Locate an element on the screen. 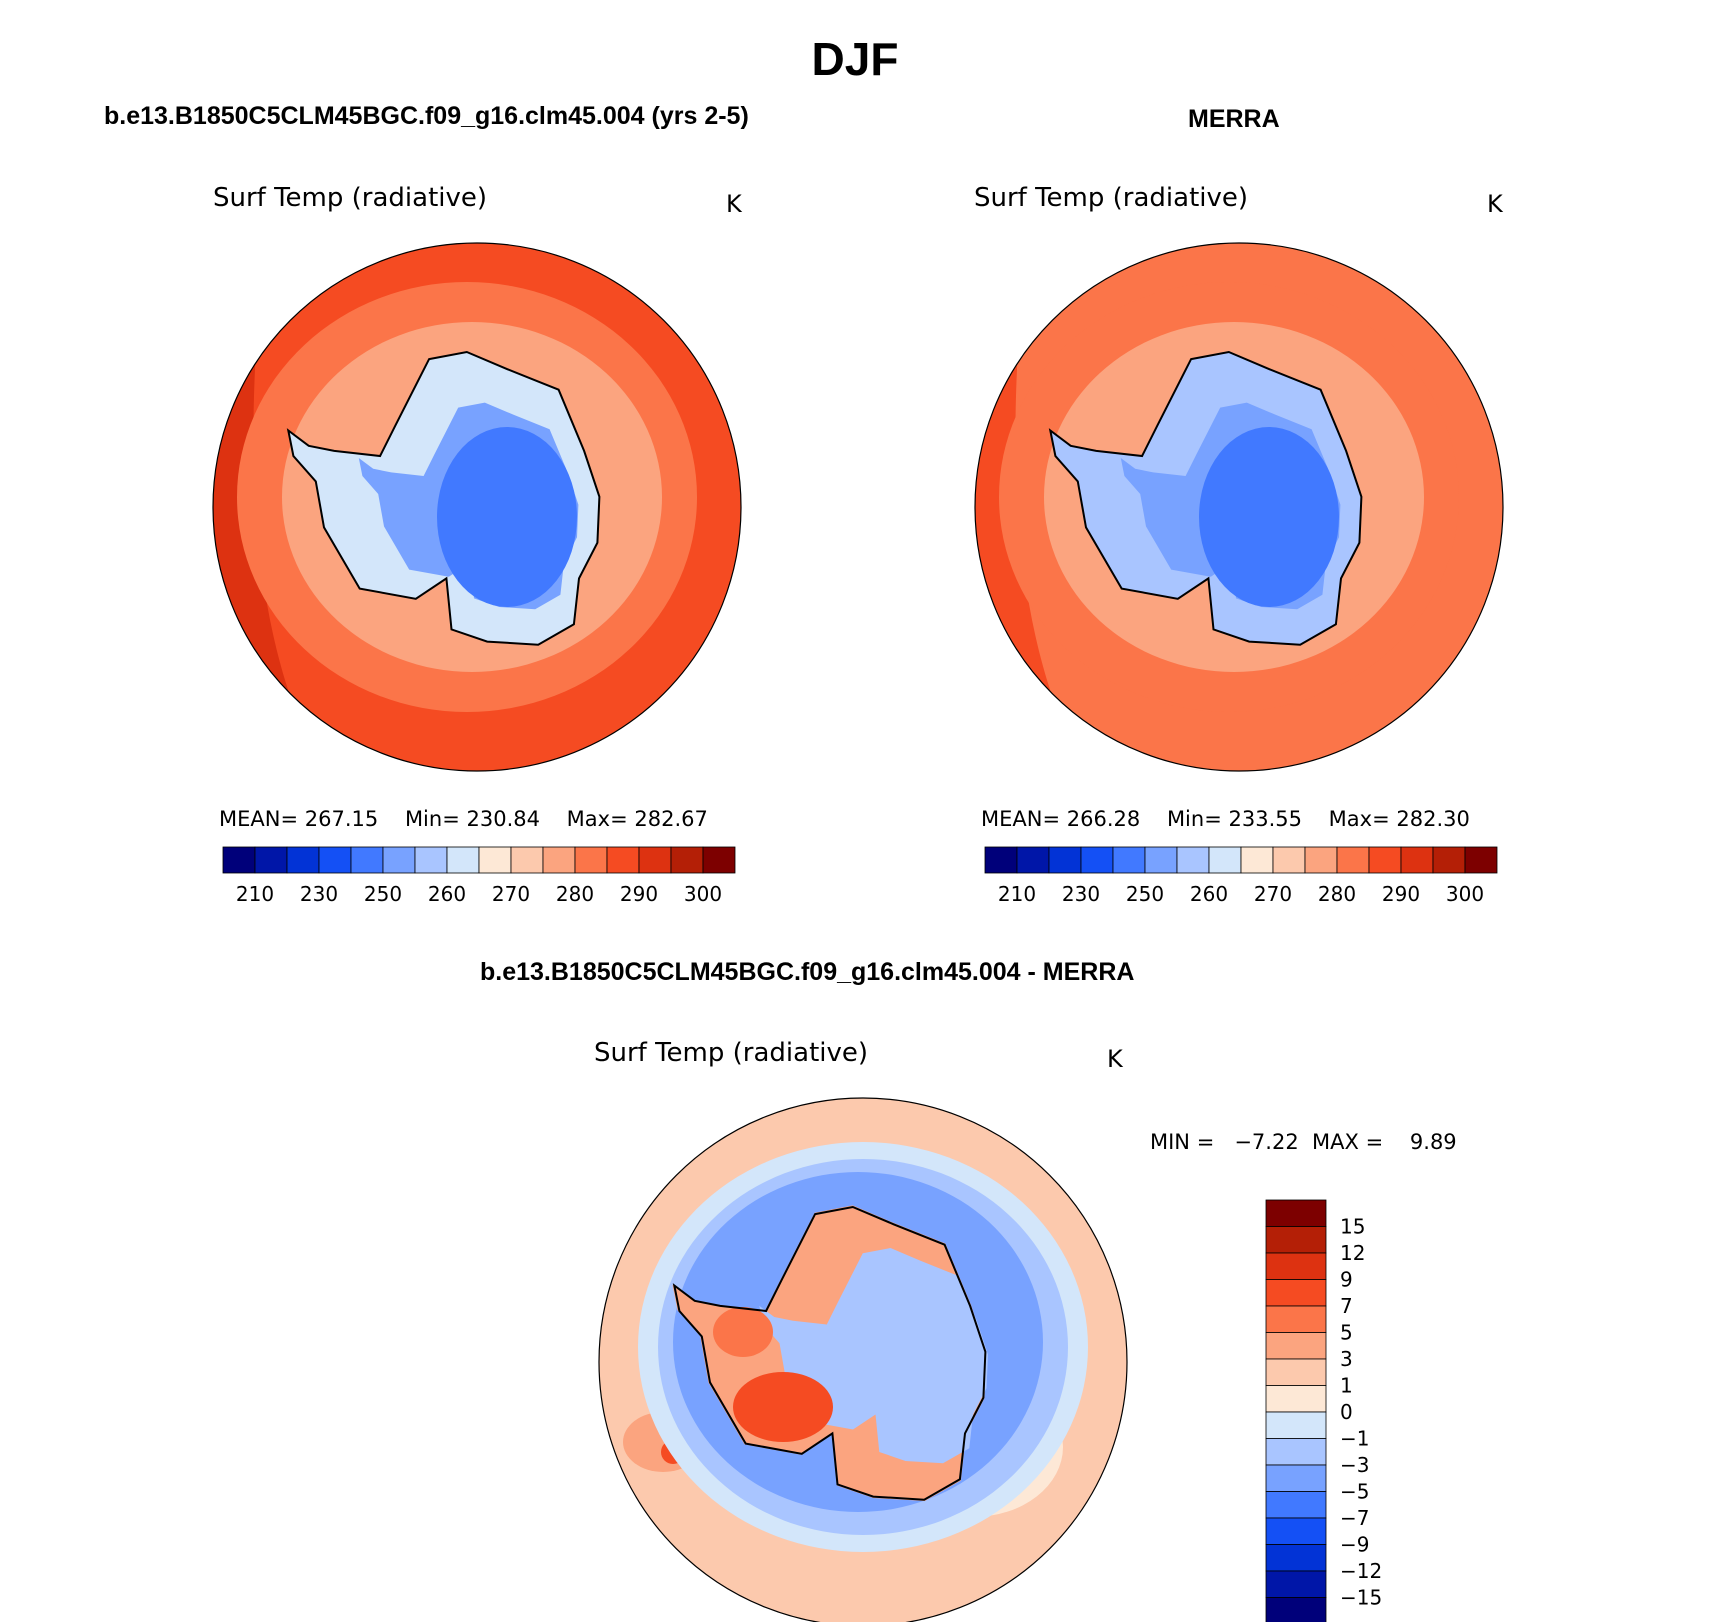 Image resolution: width=1710 pixels, height=1622 pixels. panel-2-min-label: Min= is located at coordinates (1194, 819).